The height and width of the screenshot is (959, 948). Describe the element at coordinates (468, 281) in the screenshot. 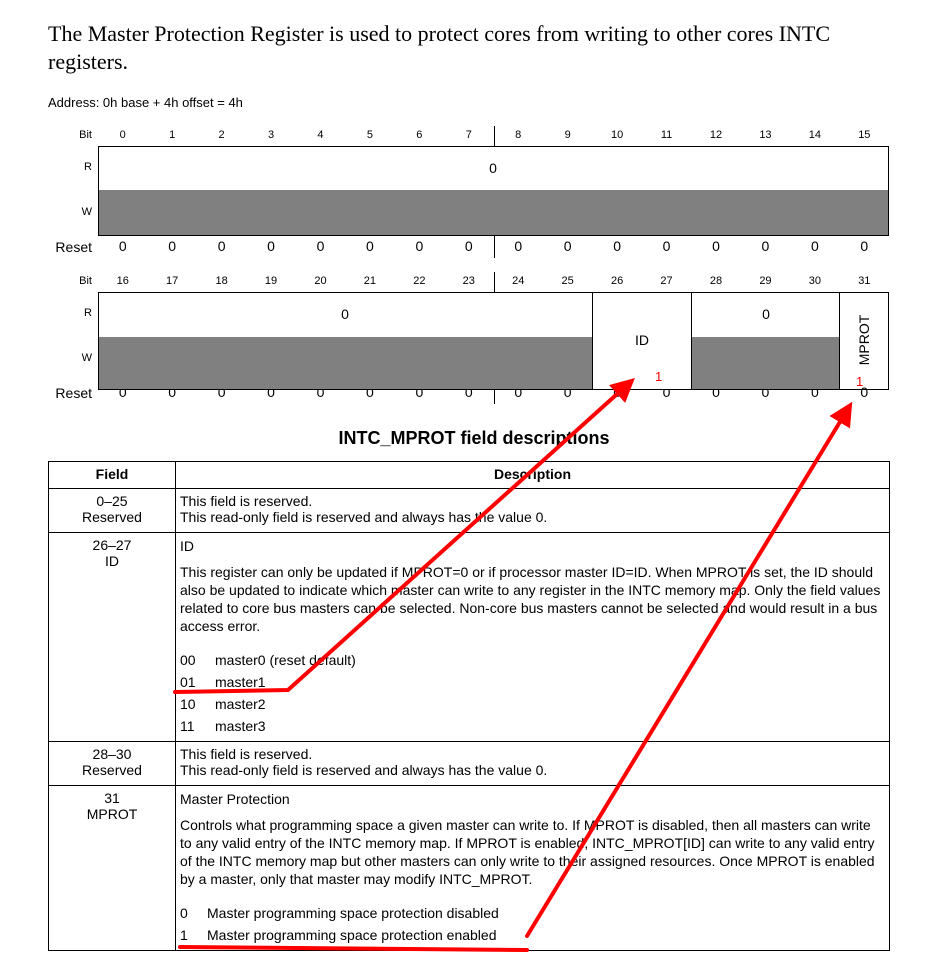

I see `bit-number: 23` at that location.